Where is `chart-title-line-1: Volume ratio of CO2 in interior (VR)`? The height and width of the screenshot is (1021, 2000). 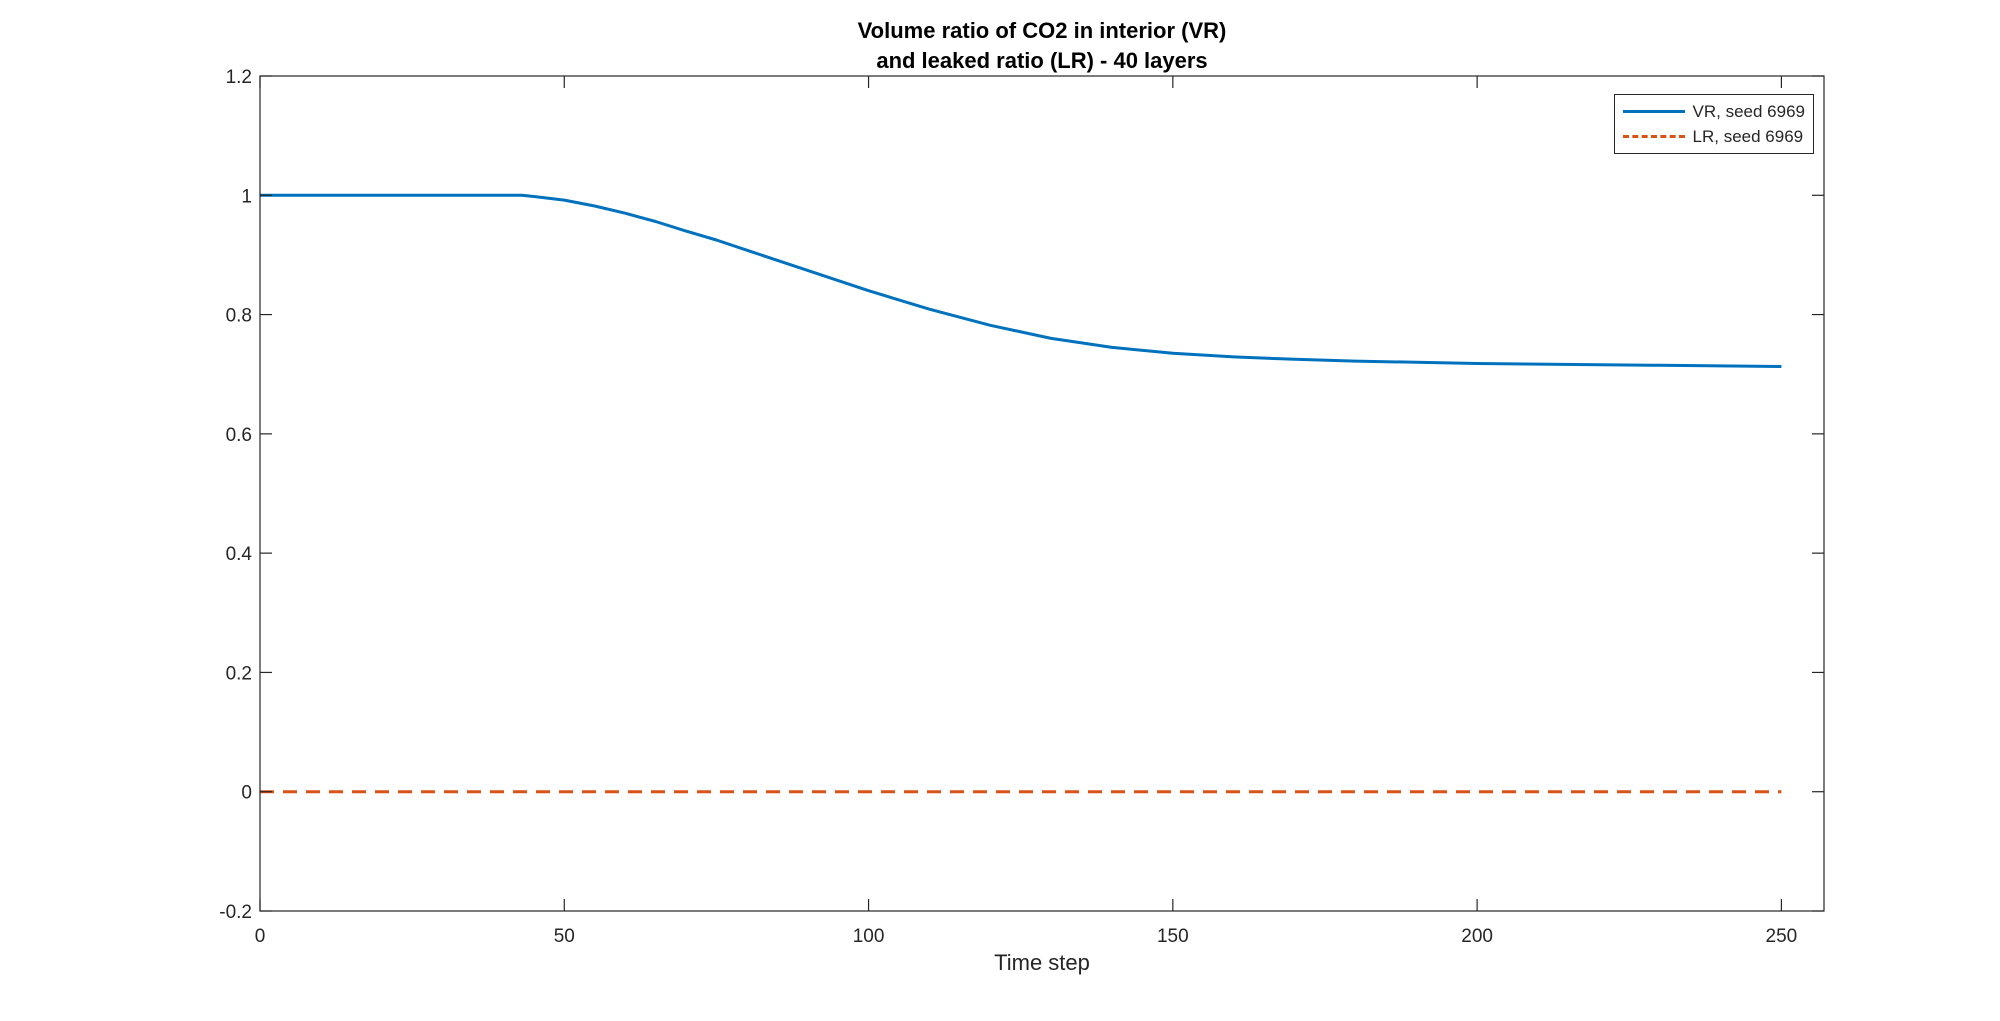 chart-title-line-1: Volume ratio of CO2 in interior (VR) is located at coordinates (1042, 30).